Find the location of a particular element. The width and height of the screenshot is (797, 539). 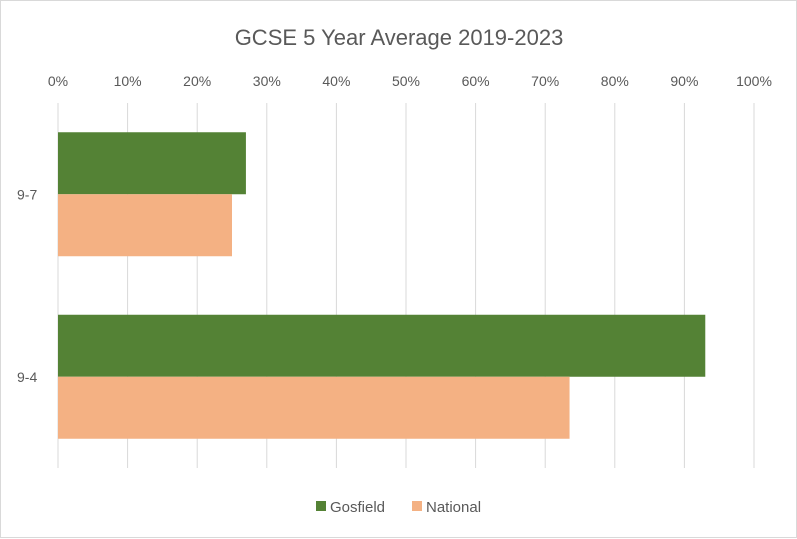

legend-swatch-gosfield is located at coordinates (321, 506).